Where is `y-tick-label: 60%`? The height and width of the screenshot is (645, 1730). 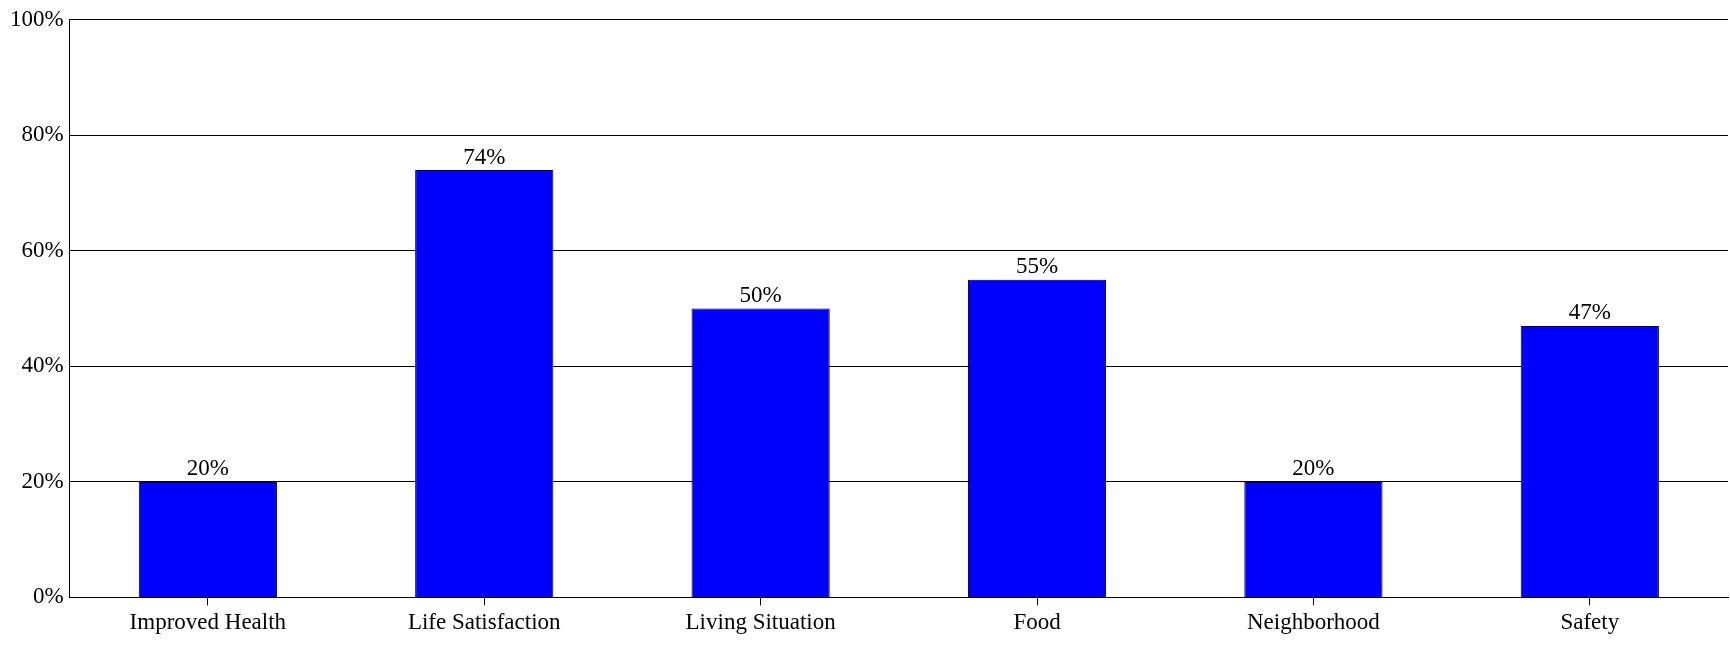 y-tick-label: 60% is located at coordinates (42, 249).